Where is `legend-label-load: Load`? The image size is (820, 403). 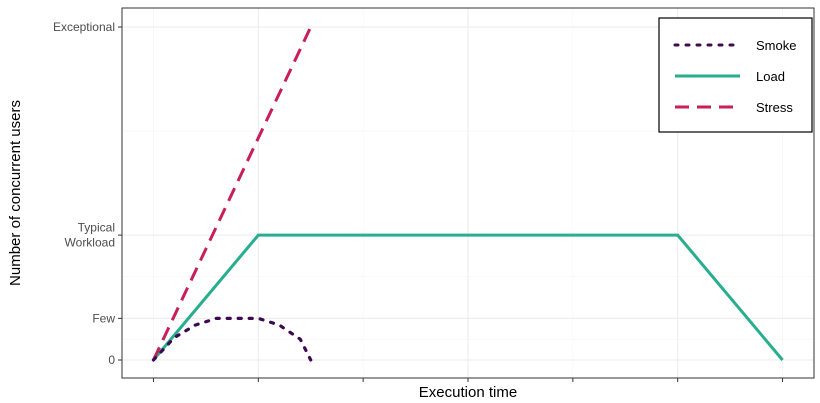 legend-label-load: Load is located at coordinates (770, 76).